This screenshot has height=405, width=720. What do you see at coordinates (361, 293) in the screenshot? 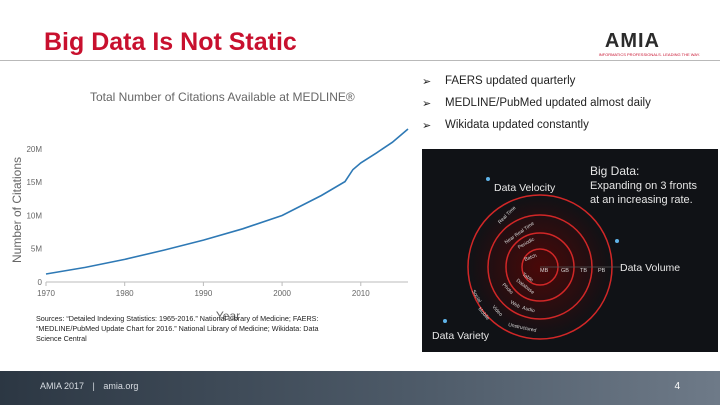
I see `x-tick-label: 2010` at bounding box center [361, 293].